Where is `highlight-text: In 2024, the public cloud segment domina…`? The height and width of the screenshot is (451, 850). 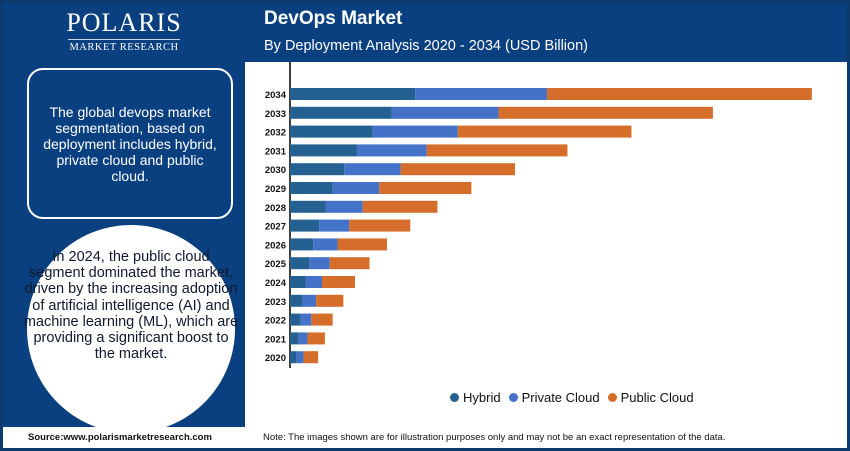
highlight-text: In 2024, the public cloud segment domina… is located at coordinates (131, 306).